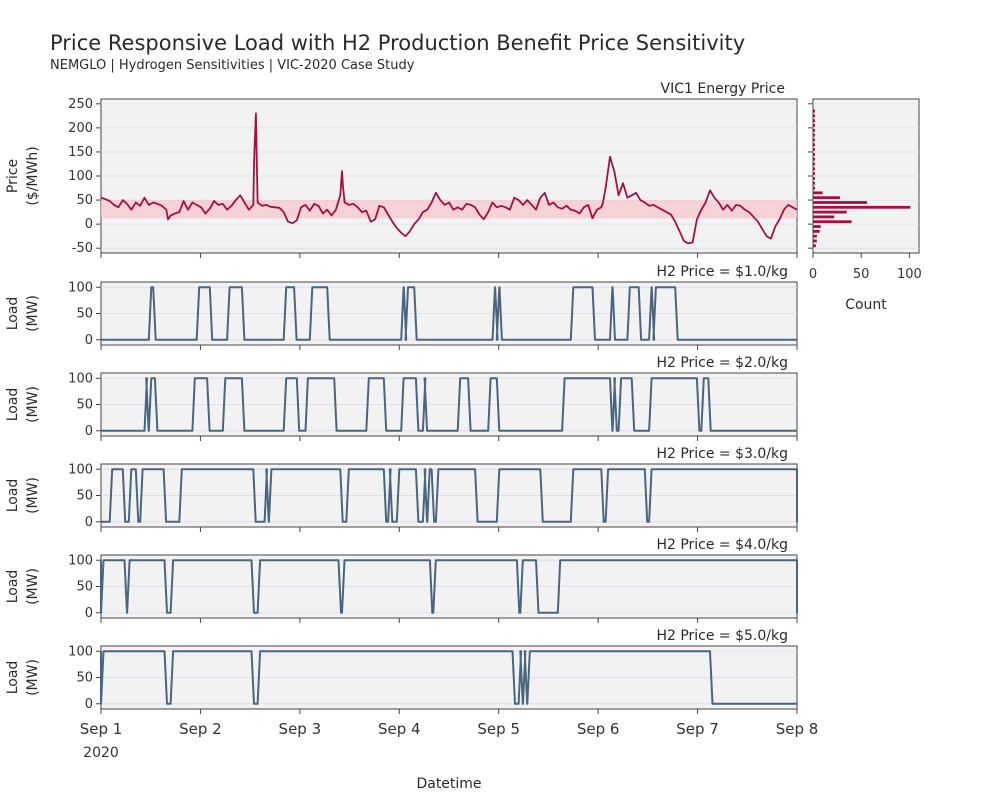 The height and width of the screenshot is (804, 1000). What do you see at coordinates (80, 128) in the screenshot?
I see `y-tick-label: 200` at bounding box center [80, 128].